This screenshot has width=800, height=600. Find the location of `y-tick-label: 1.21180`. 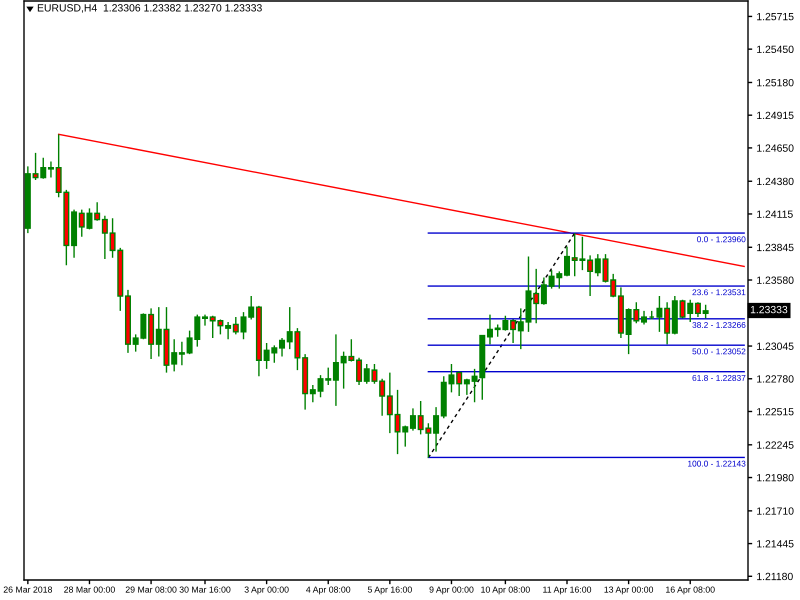

y-tick-label: 1.21180 is located at coordinates (775, 576).